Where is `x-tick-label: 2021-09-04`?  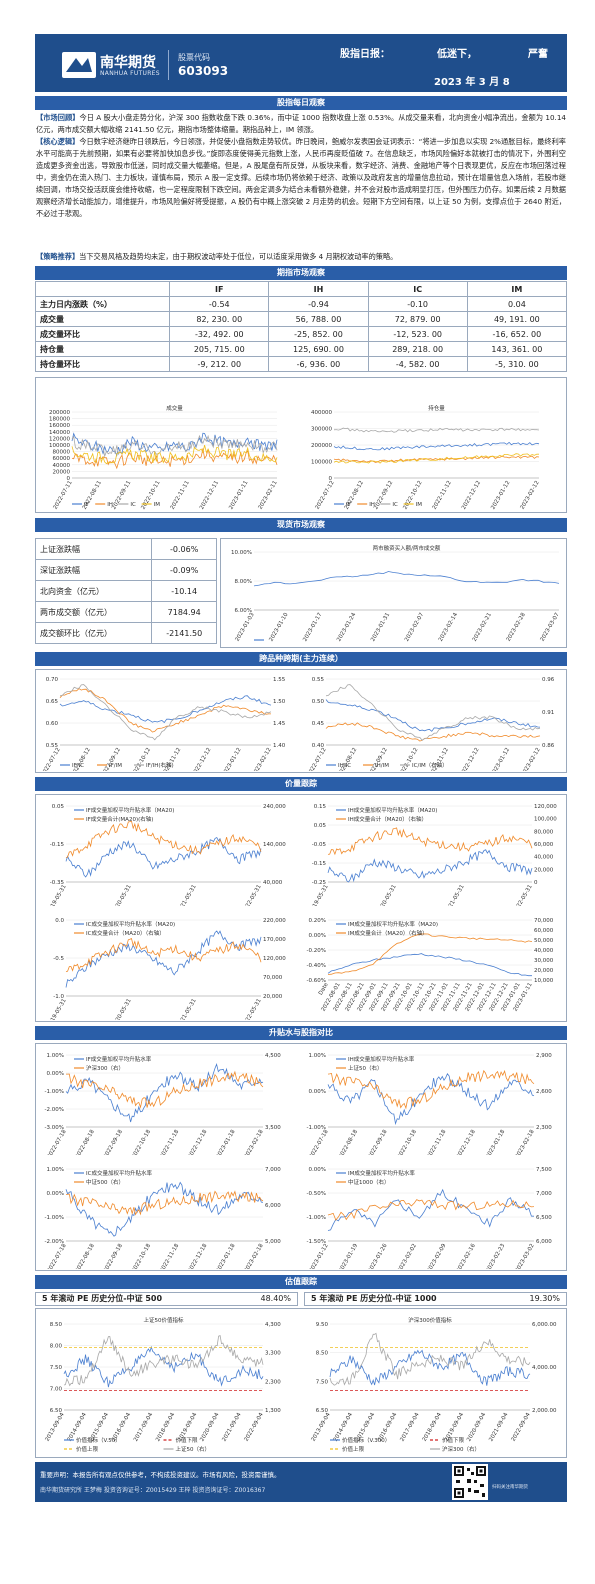 x-tick-label: 2021-09-04 is located at coordinates (498, 1427).